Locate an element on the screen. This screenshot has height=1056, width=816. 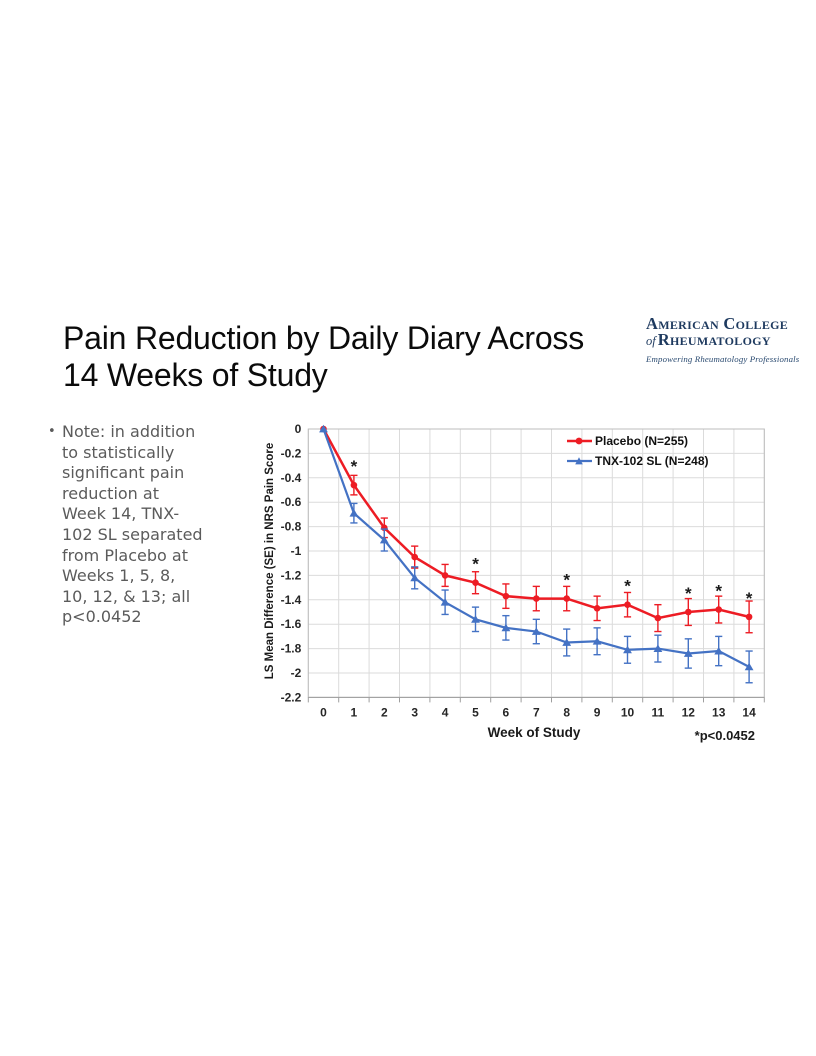
x-tick-label: 7 is located at coordinates (536, 712).